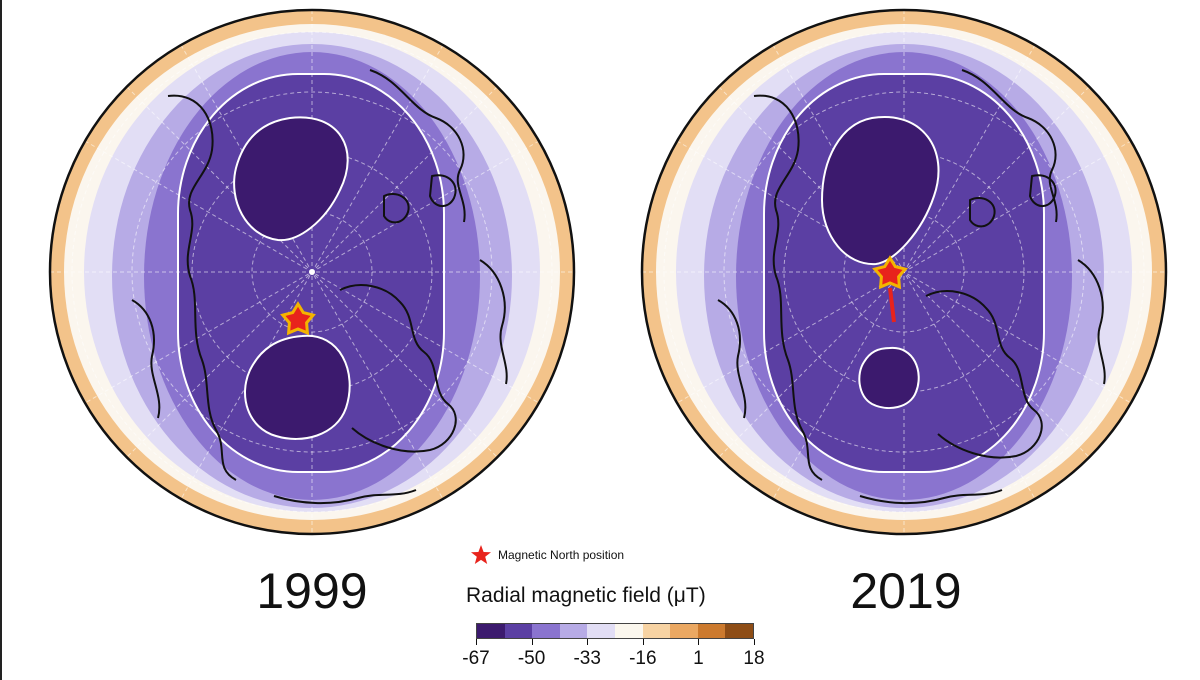 The image size is (1200, 680). What do you see at coordinates (892, 305) in the screenshot?
I see `pole-track-line` at bounding box center [892, 305].